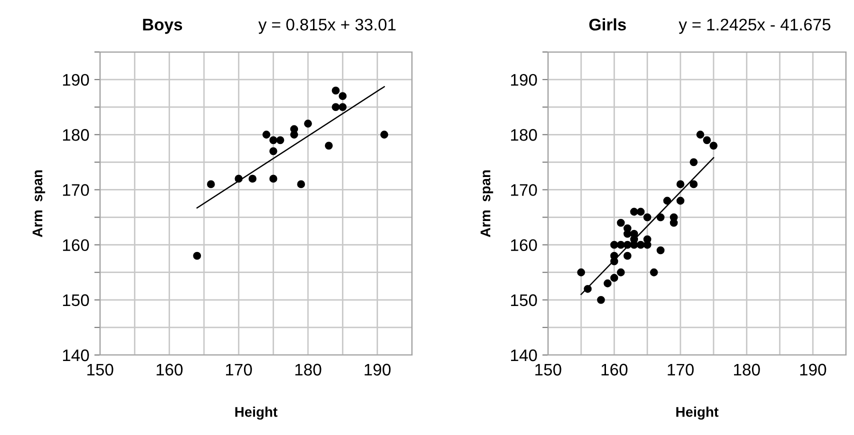  Describe the element at coordinates (607, 24) in the screenshot. I see `chart-title: Girls` at that location.